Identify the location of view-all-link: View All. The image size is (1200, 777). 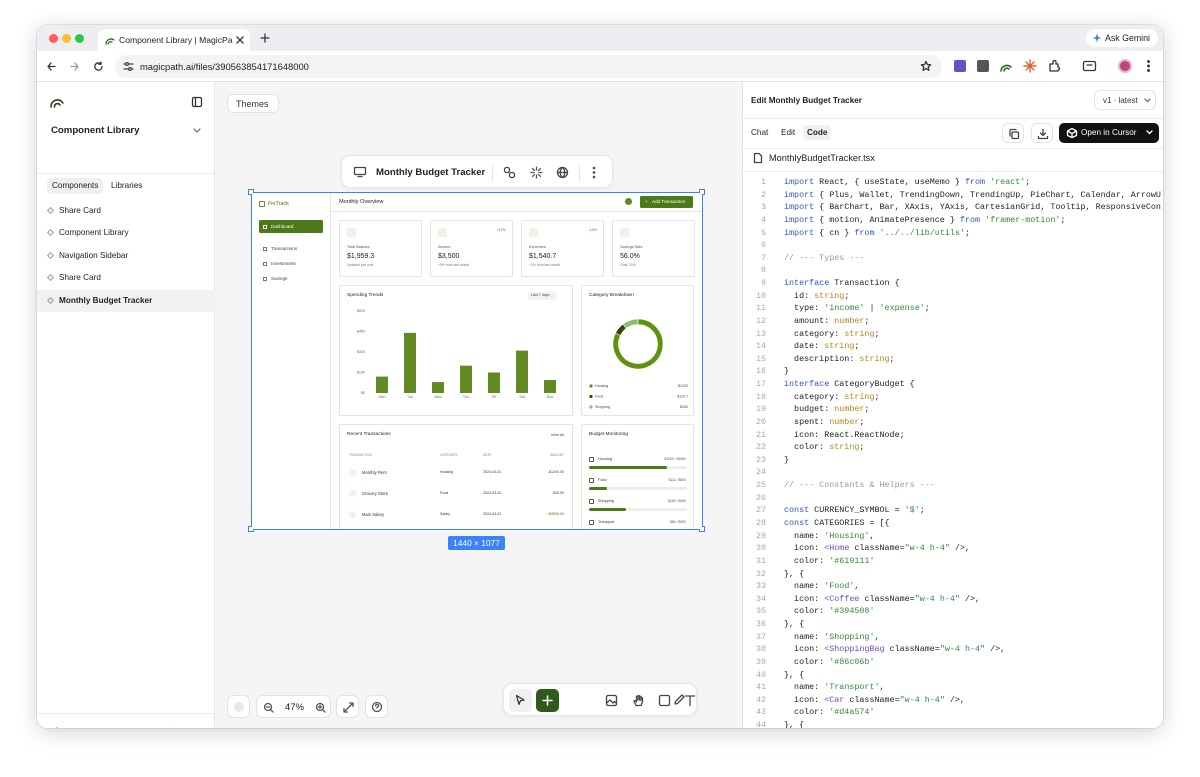
(557, 435).